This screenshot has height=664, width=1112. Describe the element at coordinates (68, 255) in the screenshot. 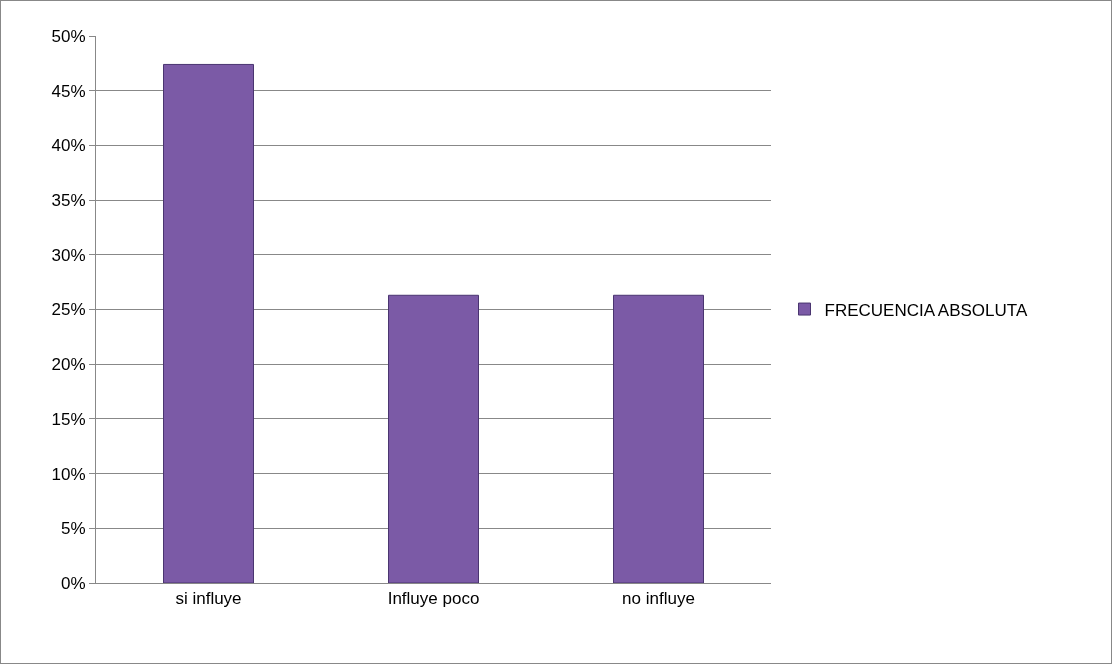

I see `y-tick-label: 30%` at that location.